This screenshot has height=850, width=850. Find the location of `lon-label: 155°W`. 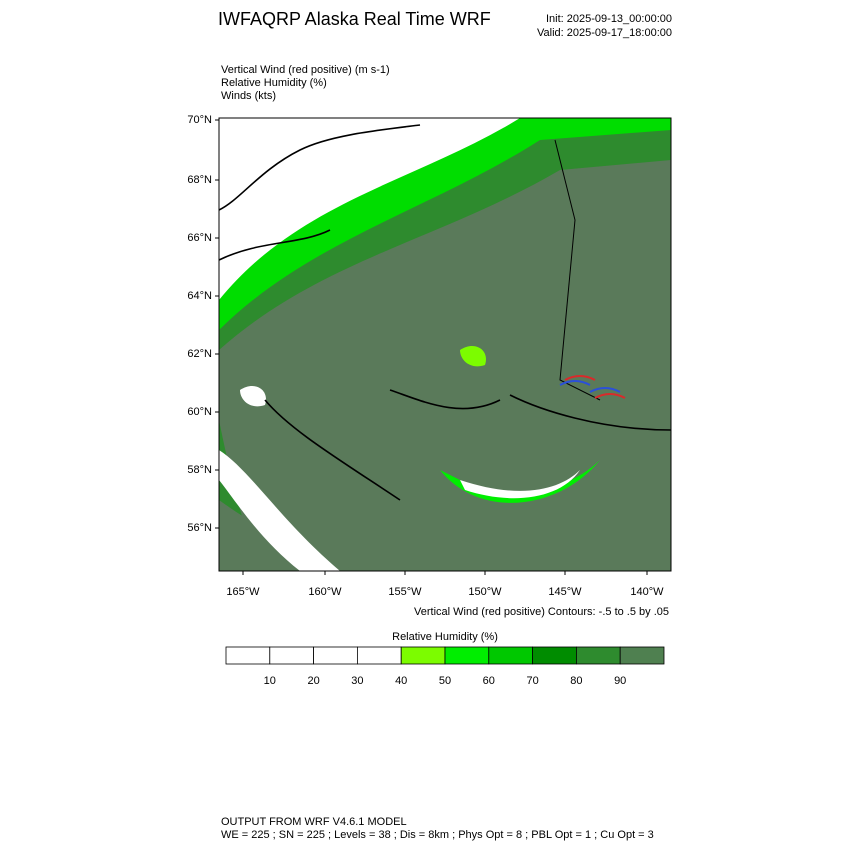

lon-label: 155°W is located at coordinates (405, 592).